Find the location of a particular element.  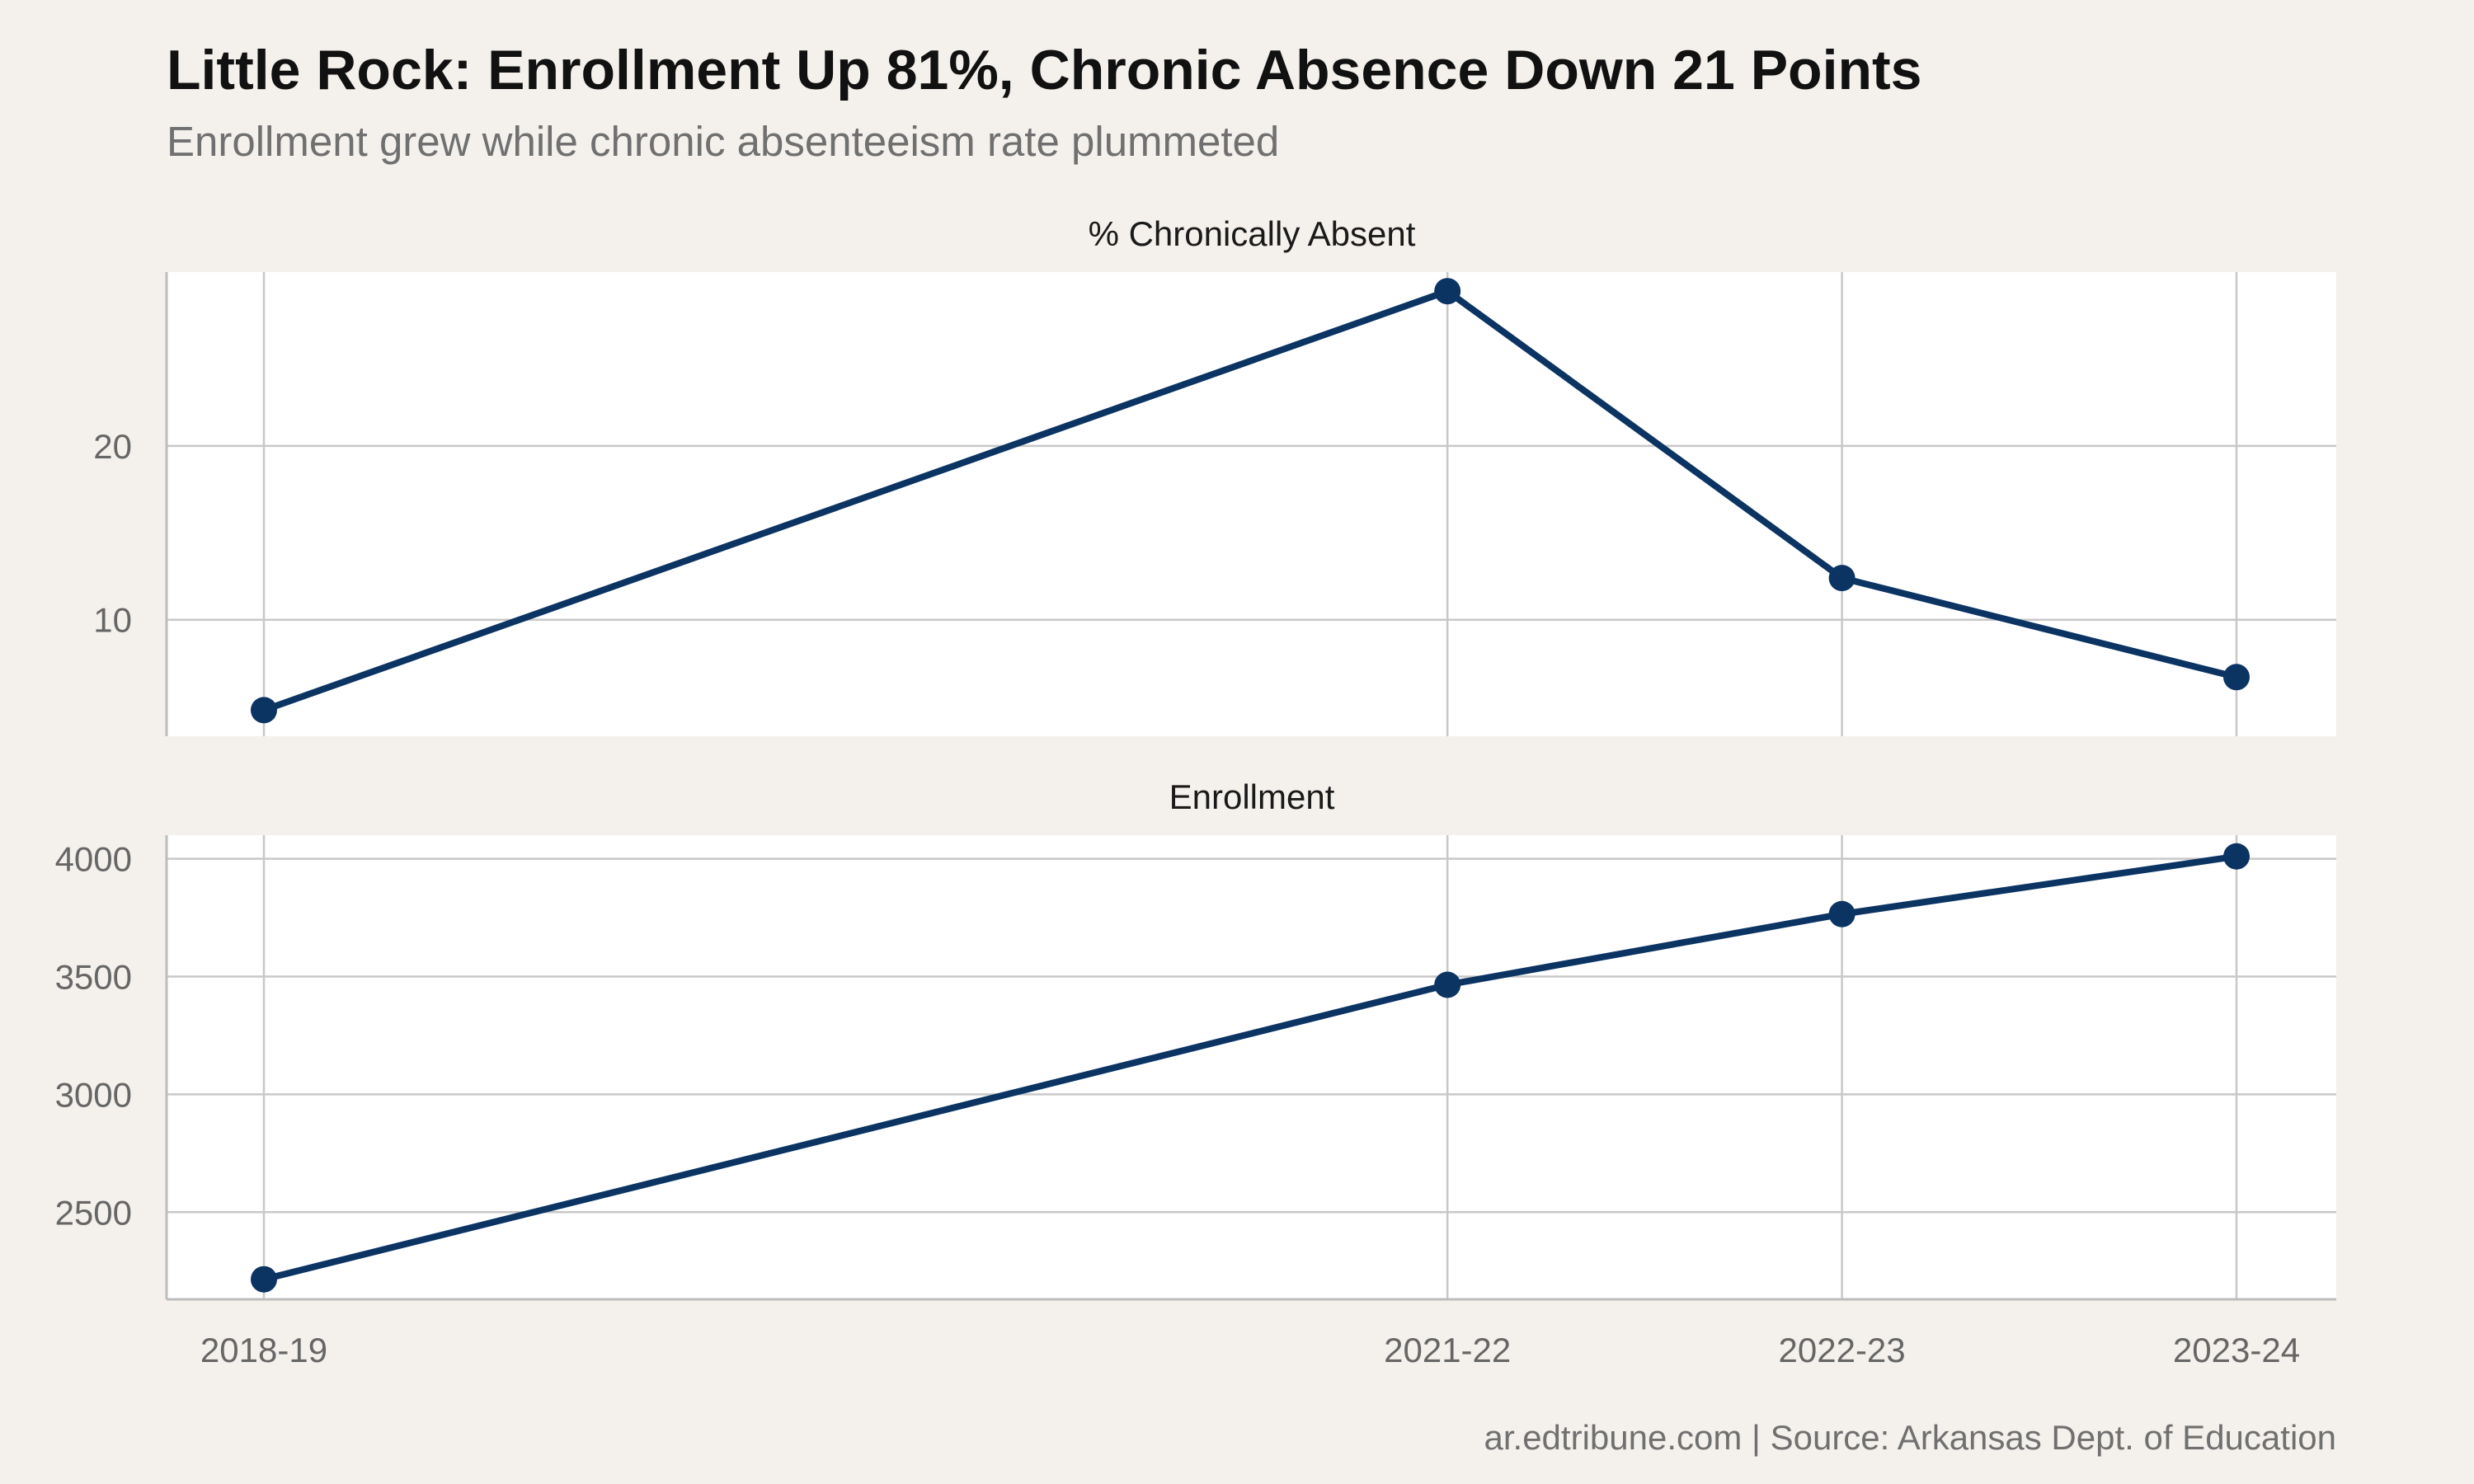

x-tick-label: 2022-23 is located at coordinates (1842, 1350).